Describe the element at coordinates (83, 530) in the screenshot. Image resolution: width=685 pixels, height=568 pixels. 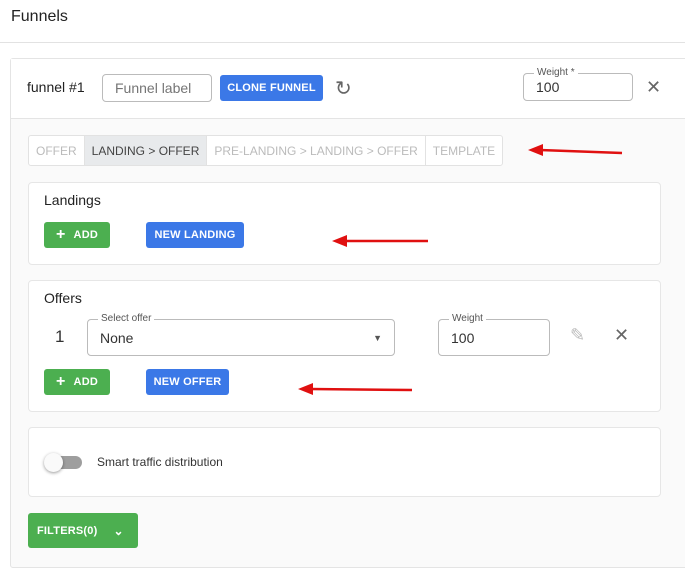
I see `filters-button: FILTERS(0) ⌄` at that location.